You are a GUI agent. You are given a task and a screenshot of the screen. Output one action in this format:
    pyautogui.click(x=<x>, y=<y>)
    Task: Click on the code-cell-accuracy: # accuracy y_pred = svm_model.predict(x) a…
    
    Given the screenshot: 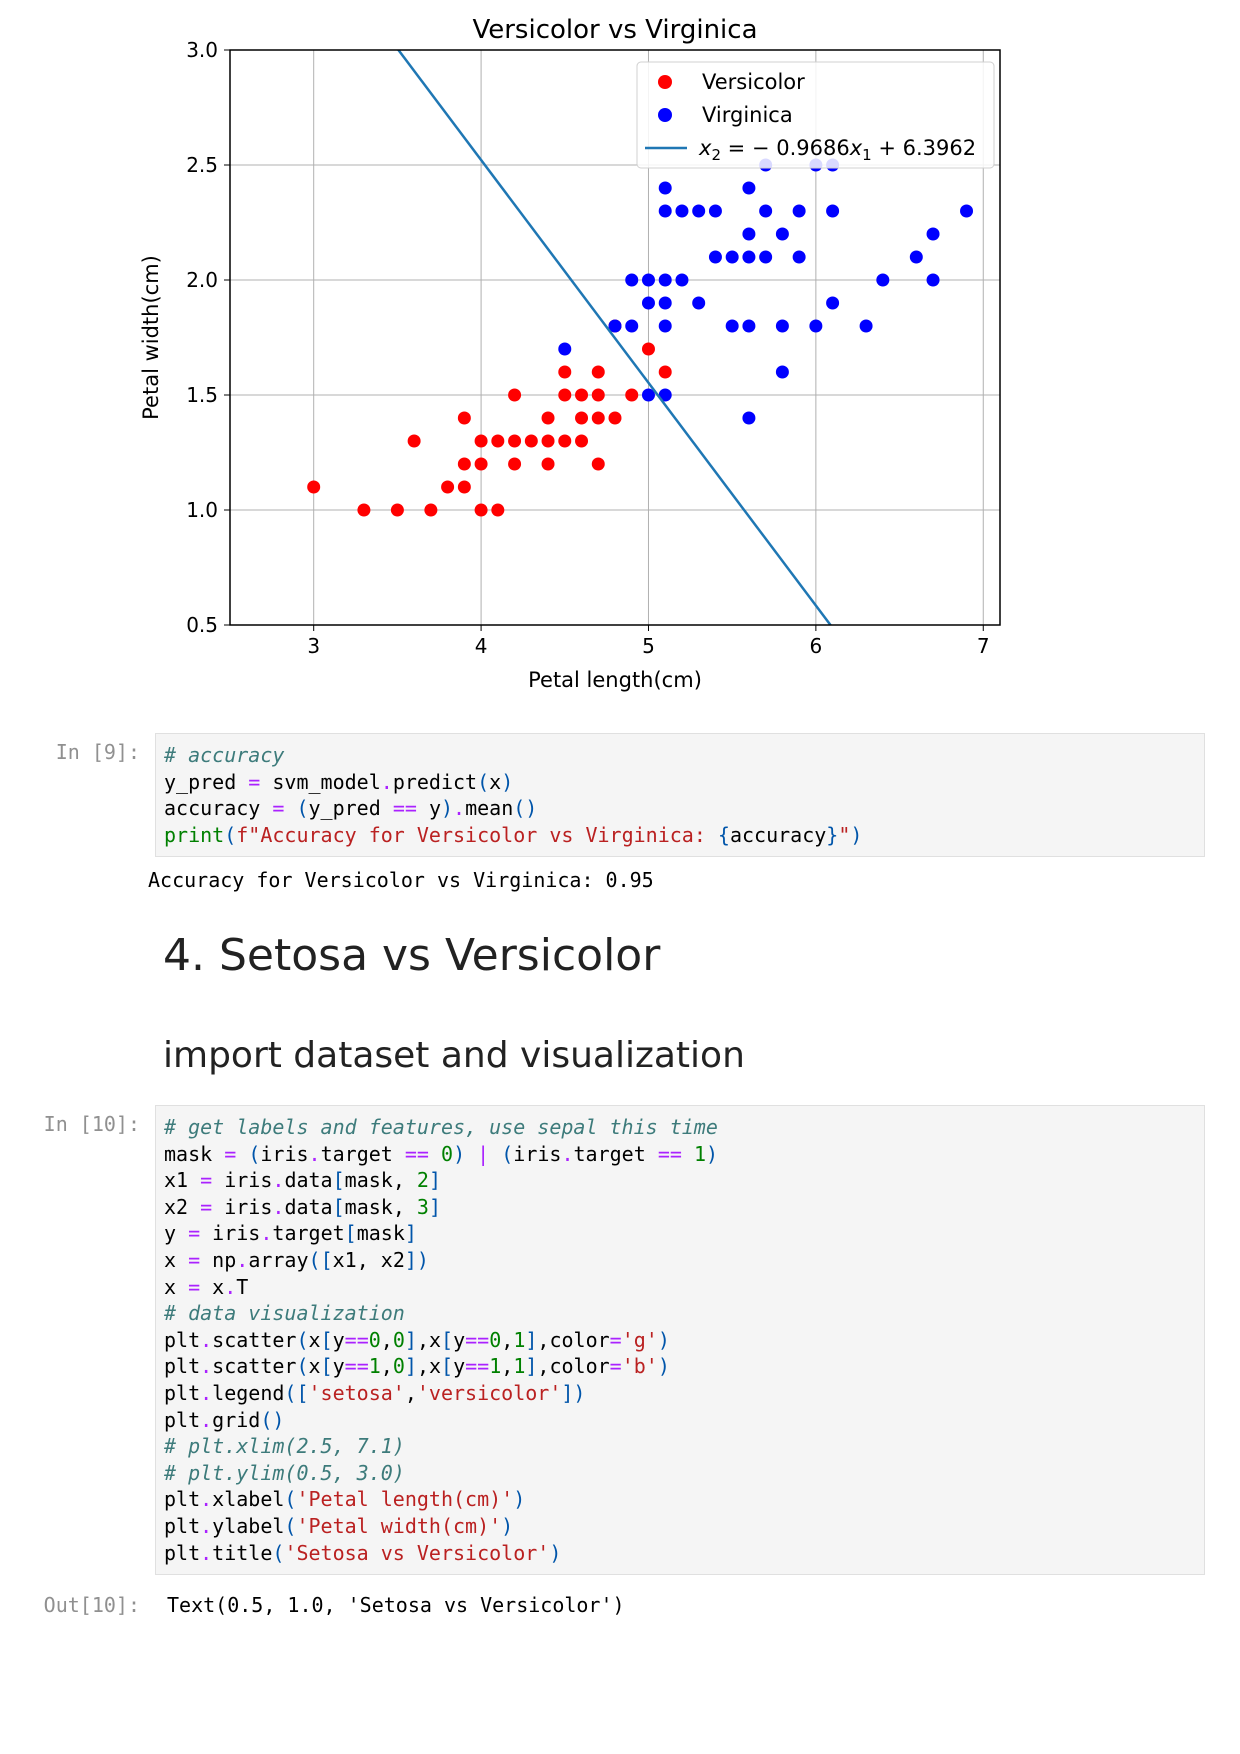 What is the action you would take?
    pyautogui.click(x=680, y=795)
    